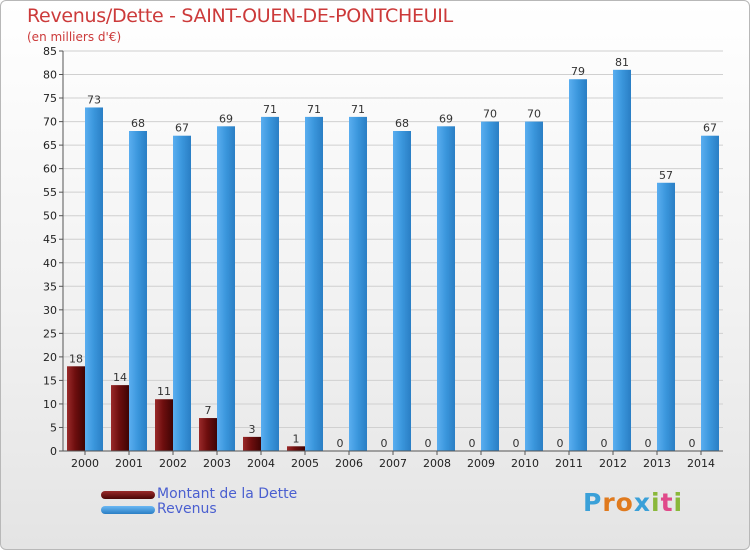 This screenshot has height=550, width=750. What do you see at coordinates (128, 495) in the screenshot?
I see `legend-swatch-dette` at bounding box center [128, 495].